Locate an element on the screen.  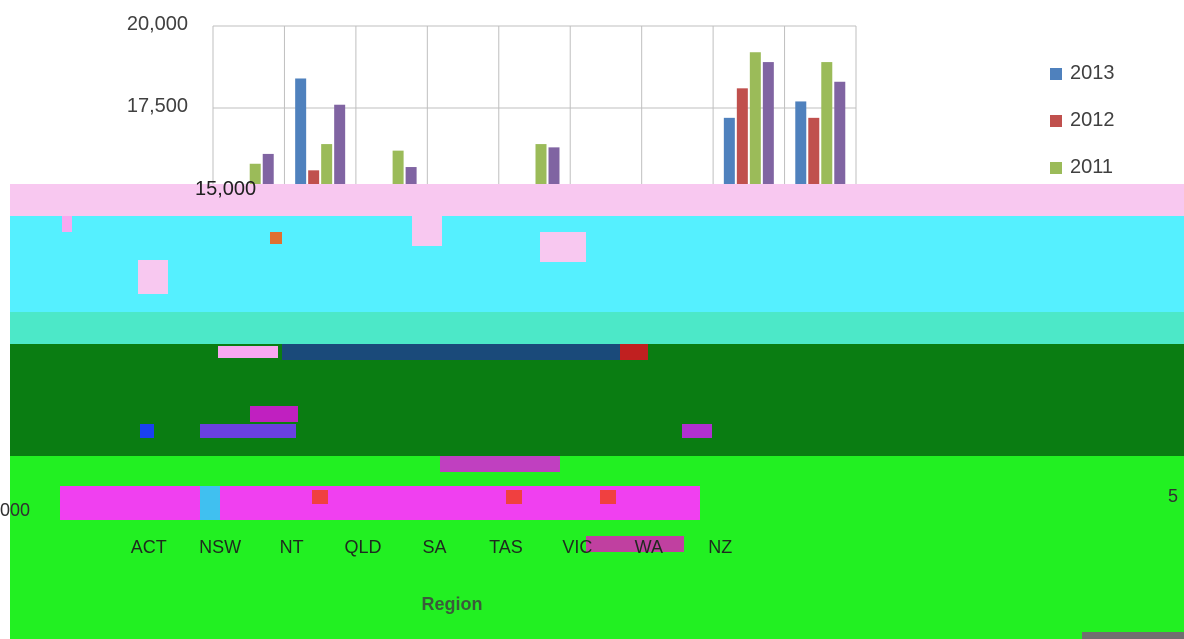
legend-item: 2012 is located at coordinates (1082, 120).